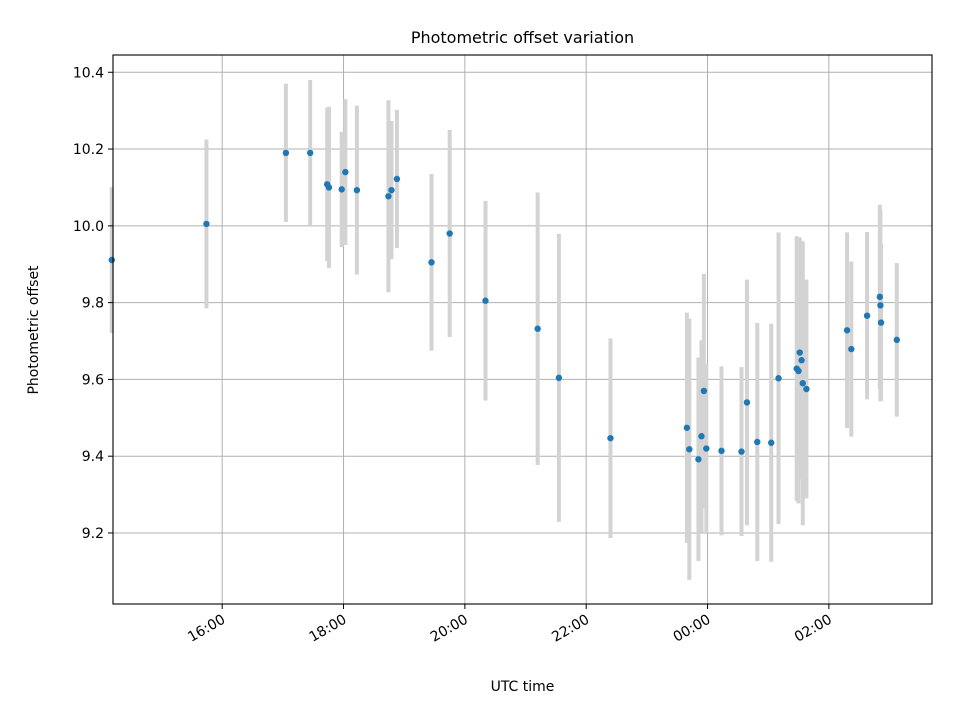 Image resolution: width=960 pixels, height=720 pixels. I want to click on y-axis-ticks: 9.2 9.4 9.6 9.8 10.0 10.2 10.4, so click(93, 303).